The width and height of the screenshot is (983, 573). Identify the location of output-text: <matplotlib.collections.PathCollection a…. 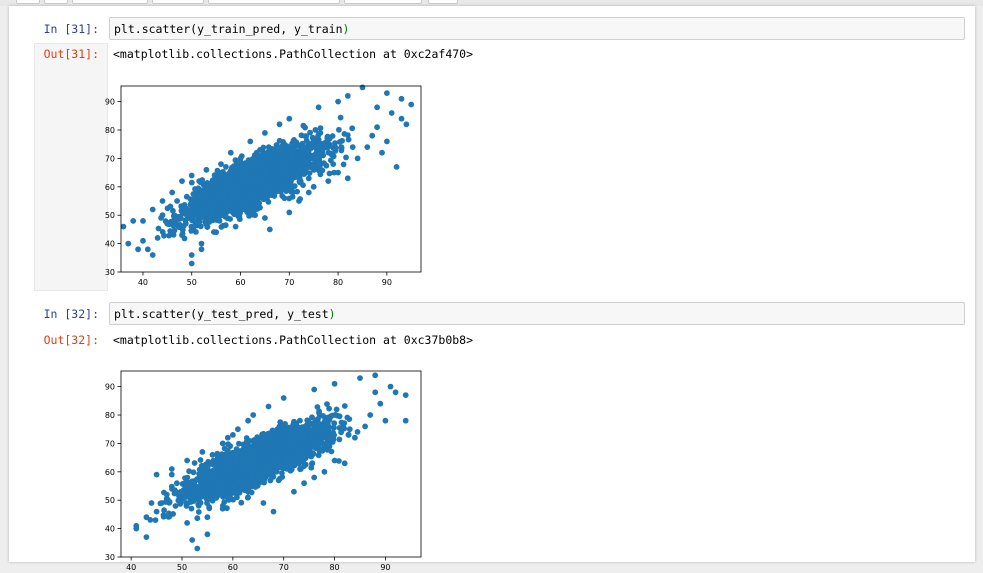
(293, 54).